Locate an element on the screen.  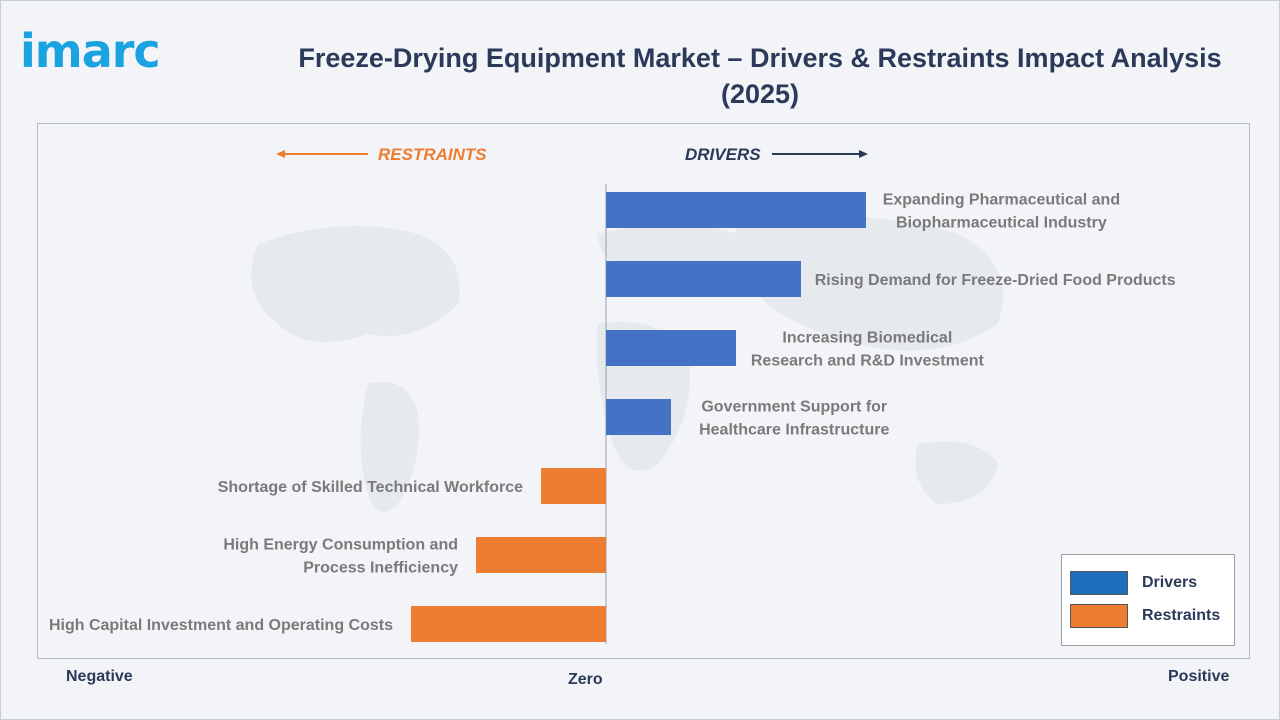
category-label-line: Government Support for is located at coordinates (794, 407).